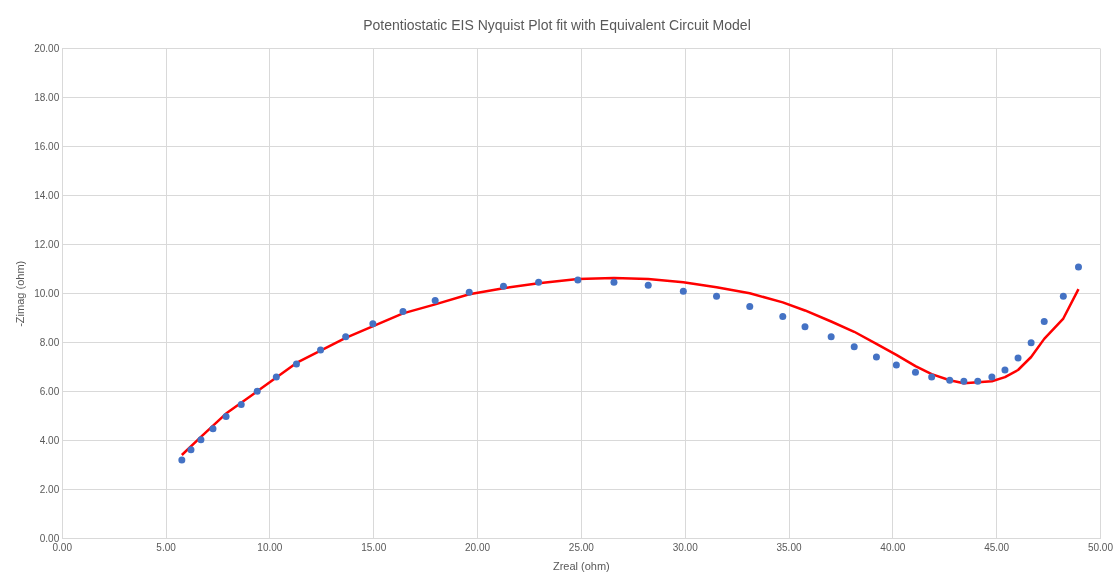 This screenshot has width=1116, height=582. I want to click on x-tick-label: 0.00, so click(62, 547).